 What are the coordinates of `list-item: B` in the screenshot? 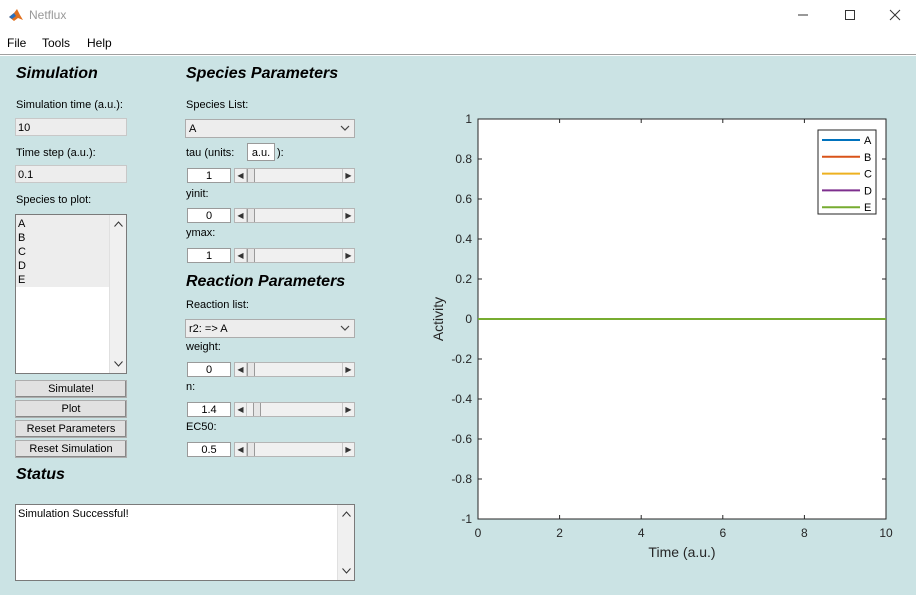 It's located at (22, 238).